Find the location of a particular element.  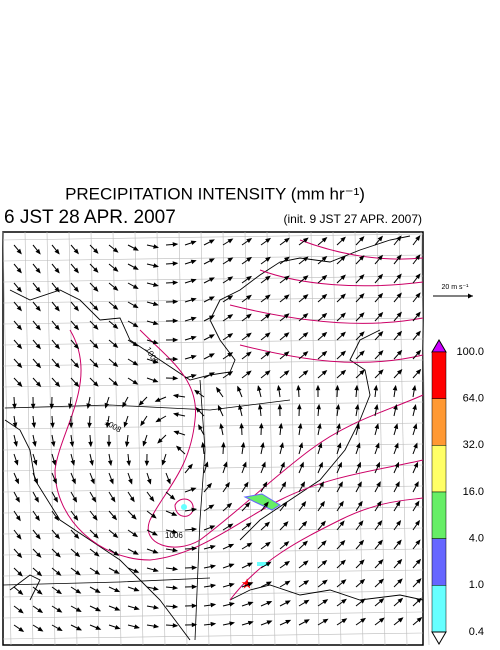

colorbar-label: 1.0 is located at coordinates (476, 585).